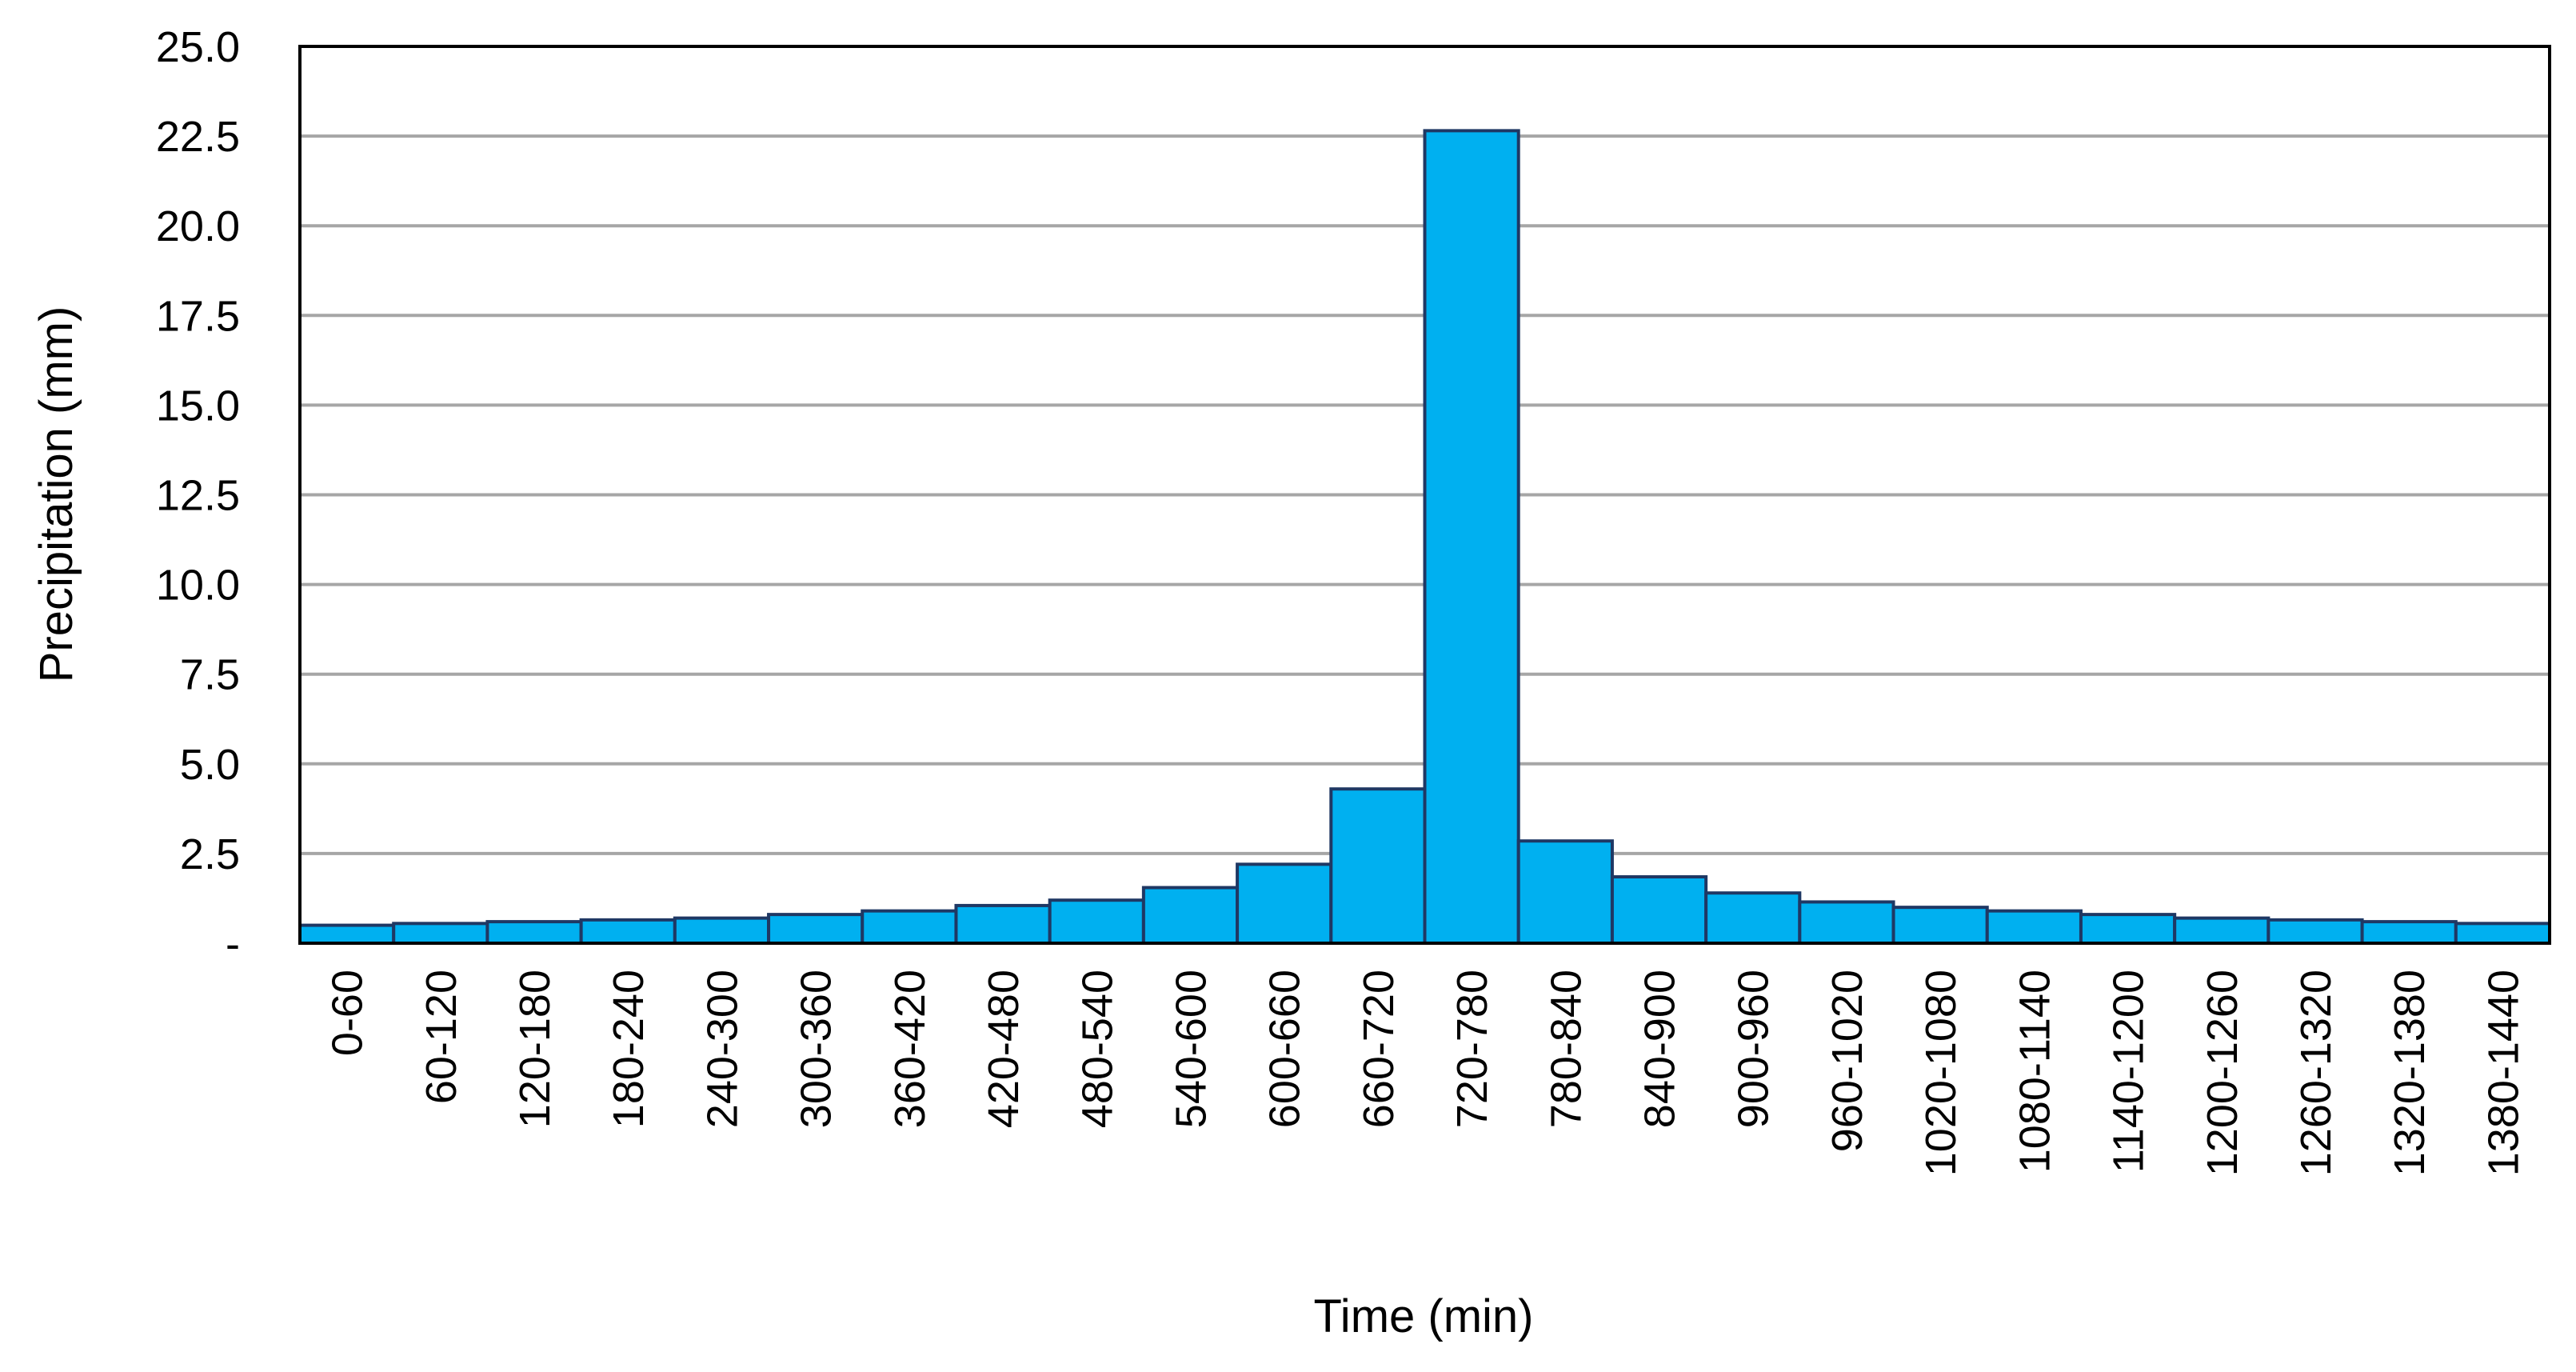 The image size is (2576, 1372). What do you see at coordinates (1754, 1049) in the screenshot?
I see `x-tick-label: 900-960` at bounding box center [1754, 1049].